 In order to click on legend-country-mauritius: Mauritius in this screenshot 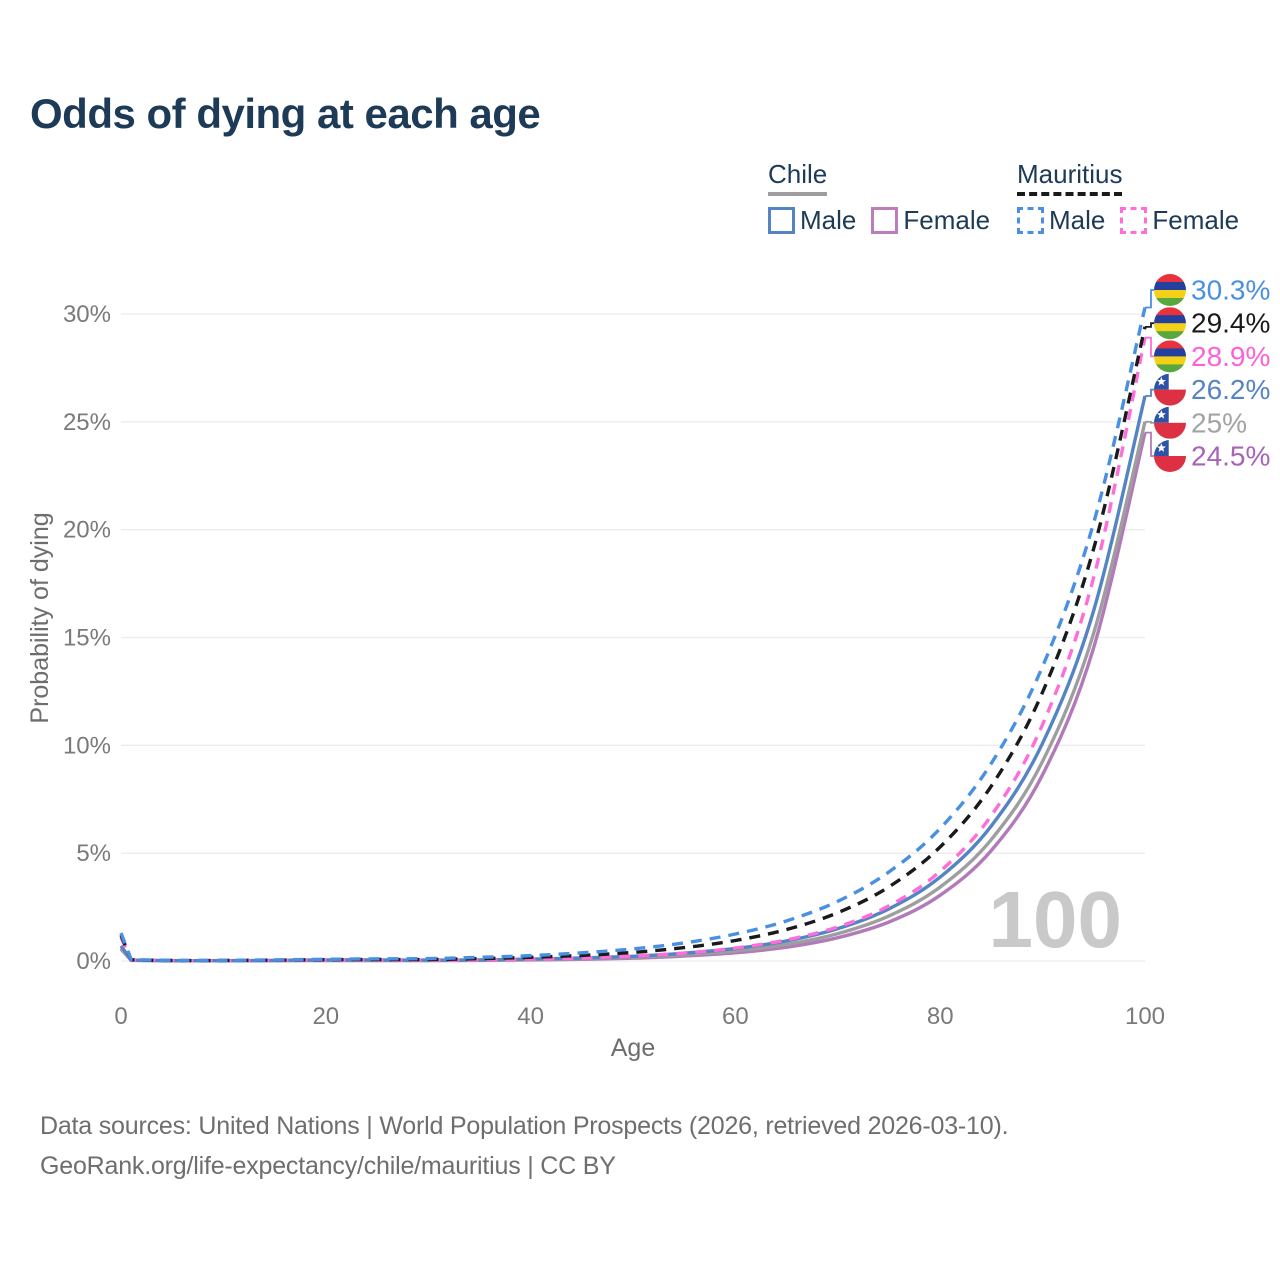, I will do `click(1070, 178)`.